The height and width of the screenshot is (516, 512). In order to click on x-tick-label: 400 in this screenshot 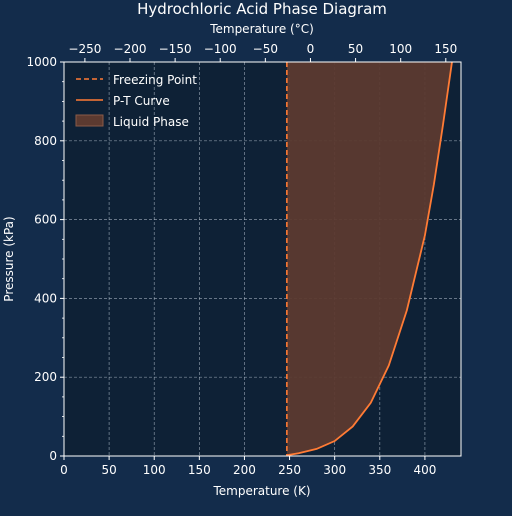, I will do `click(424, 470)`.